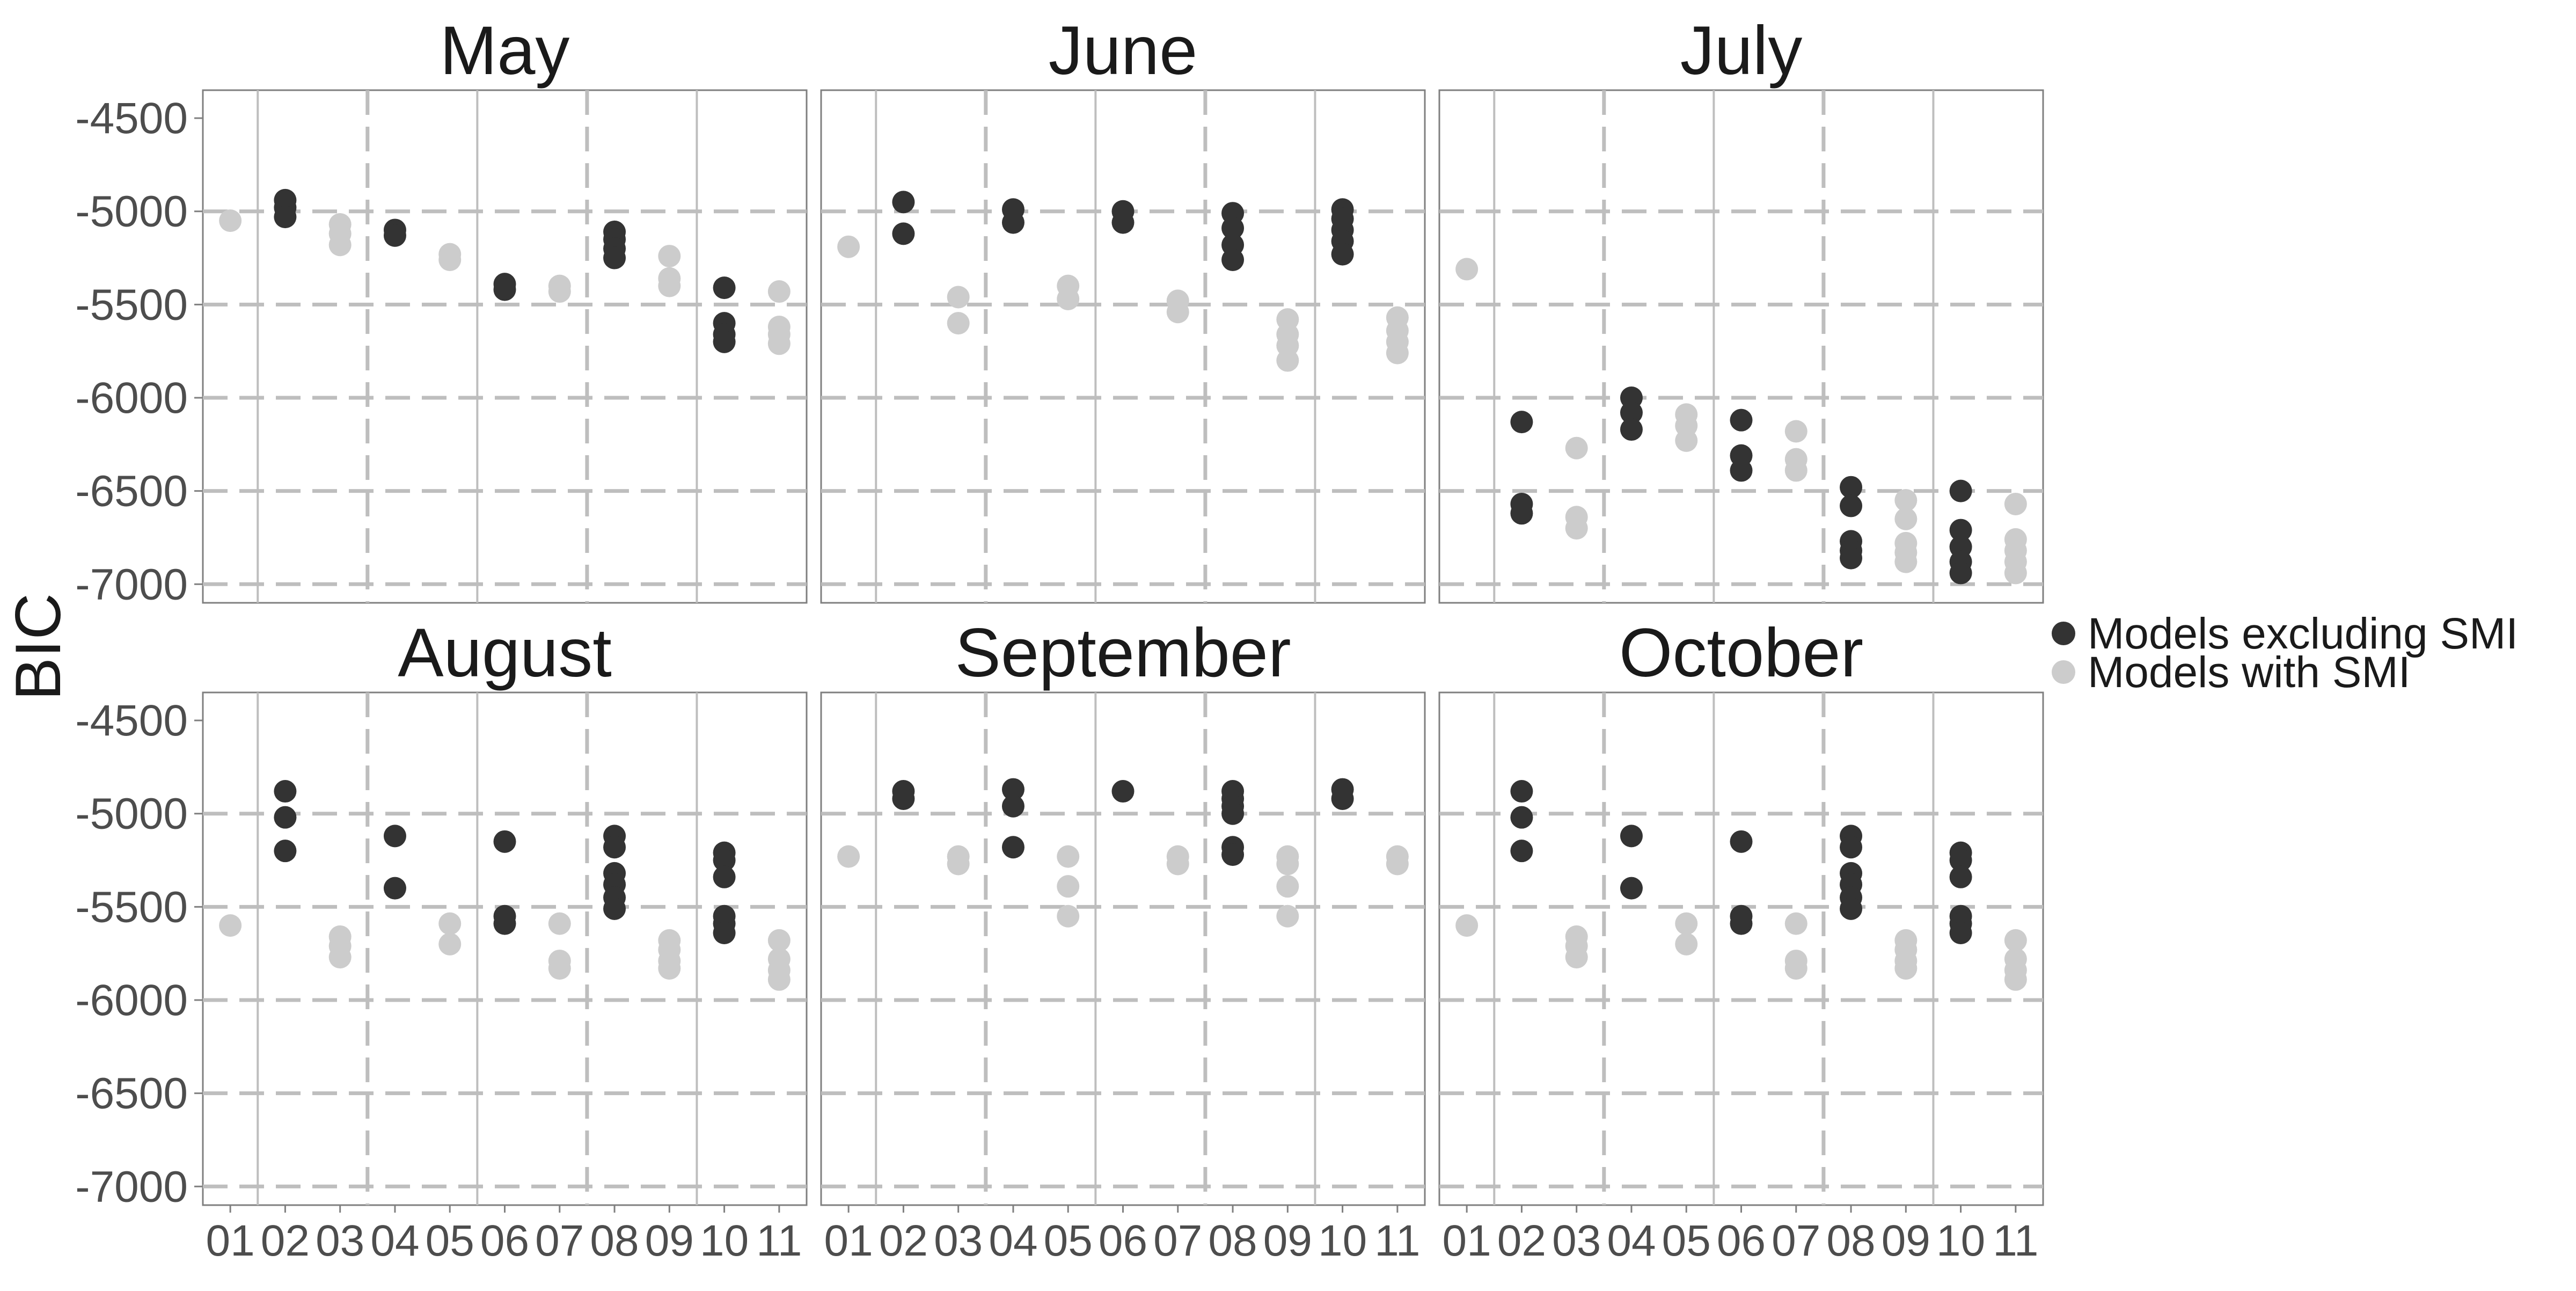 The height and width of the screenshot is (1291, 2576). Describe the element at coordinates (131, 118) in the screenshot. I see `y-tick-label: -4500` at that location.